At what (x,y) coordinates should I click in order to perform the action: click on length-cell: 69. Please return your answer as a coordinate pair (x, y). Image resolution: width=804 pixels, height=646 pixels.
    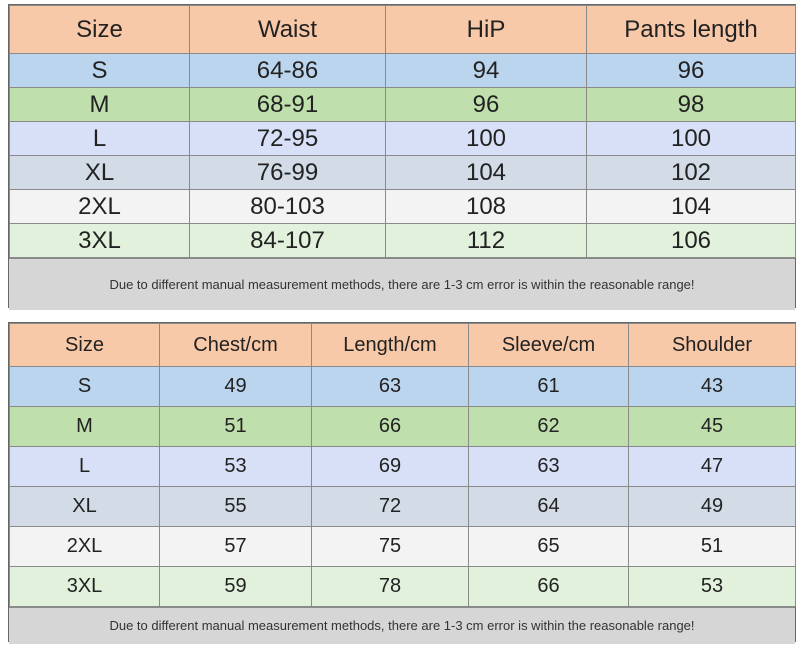
    Looking at the image, I should click on (390, 466).